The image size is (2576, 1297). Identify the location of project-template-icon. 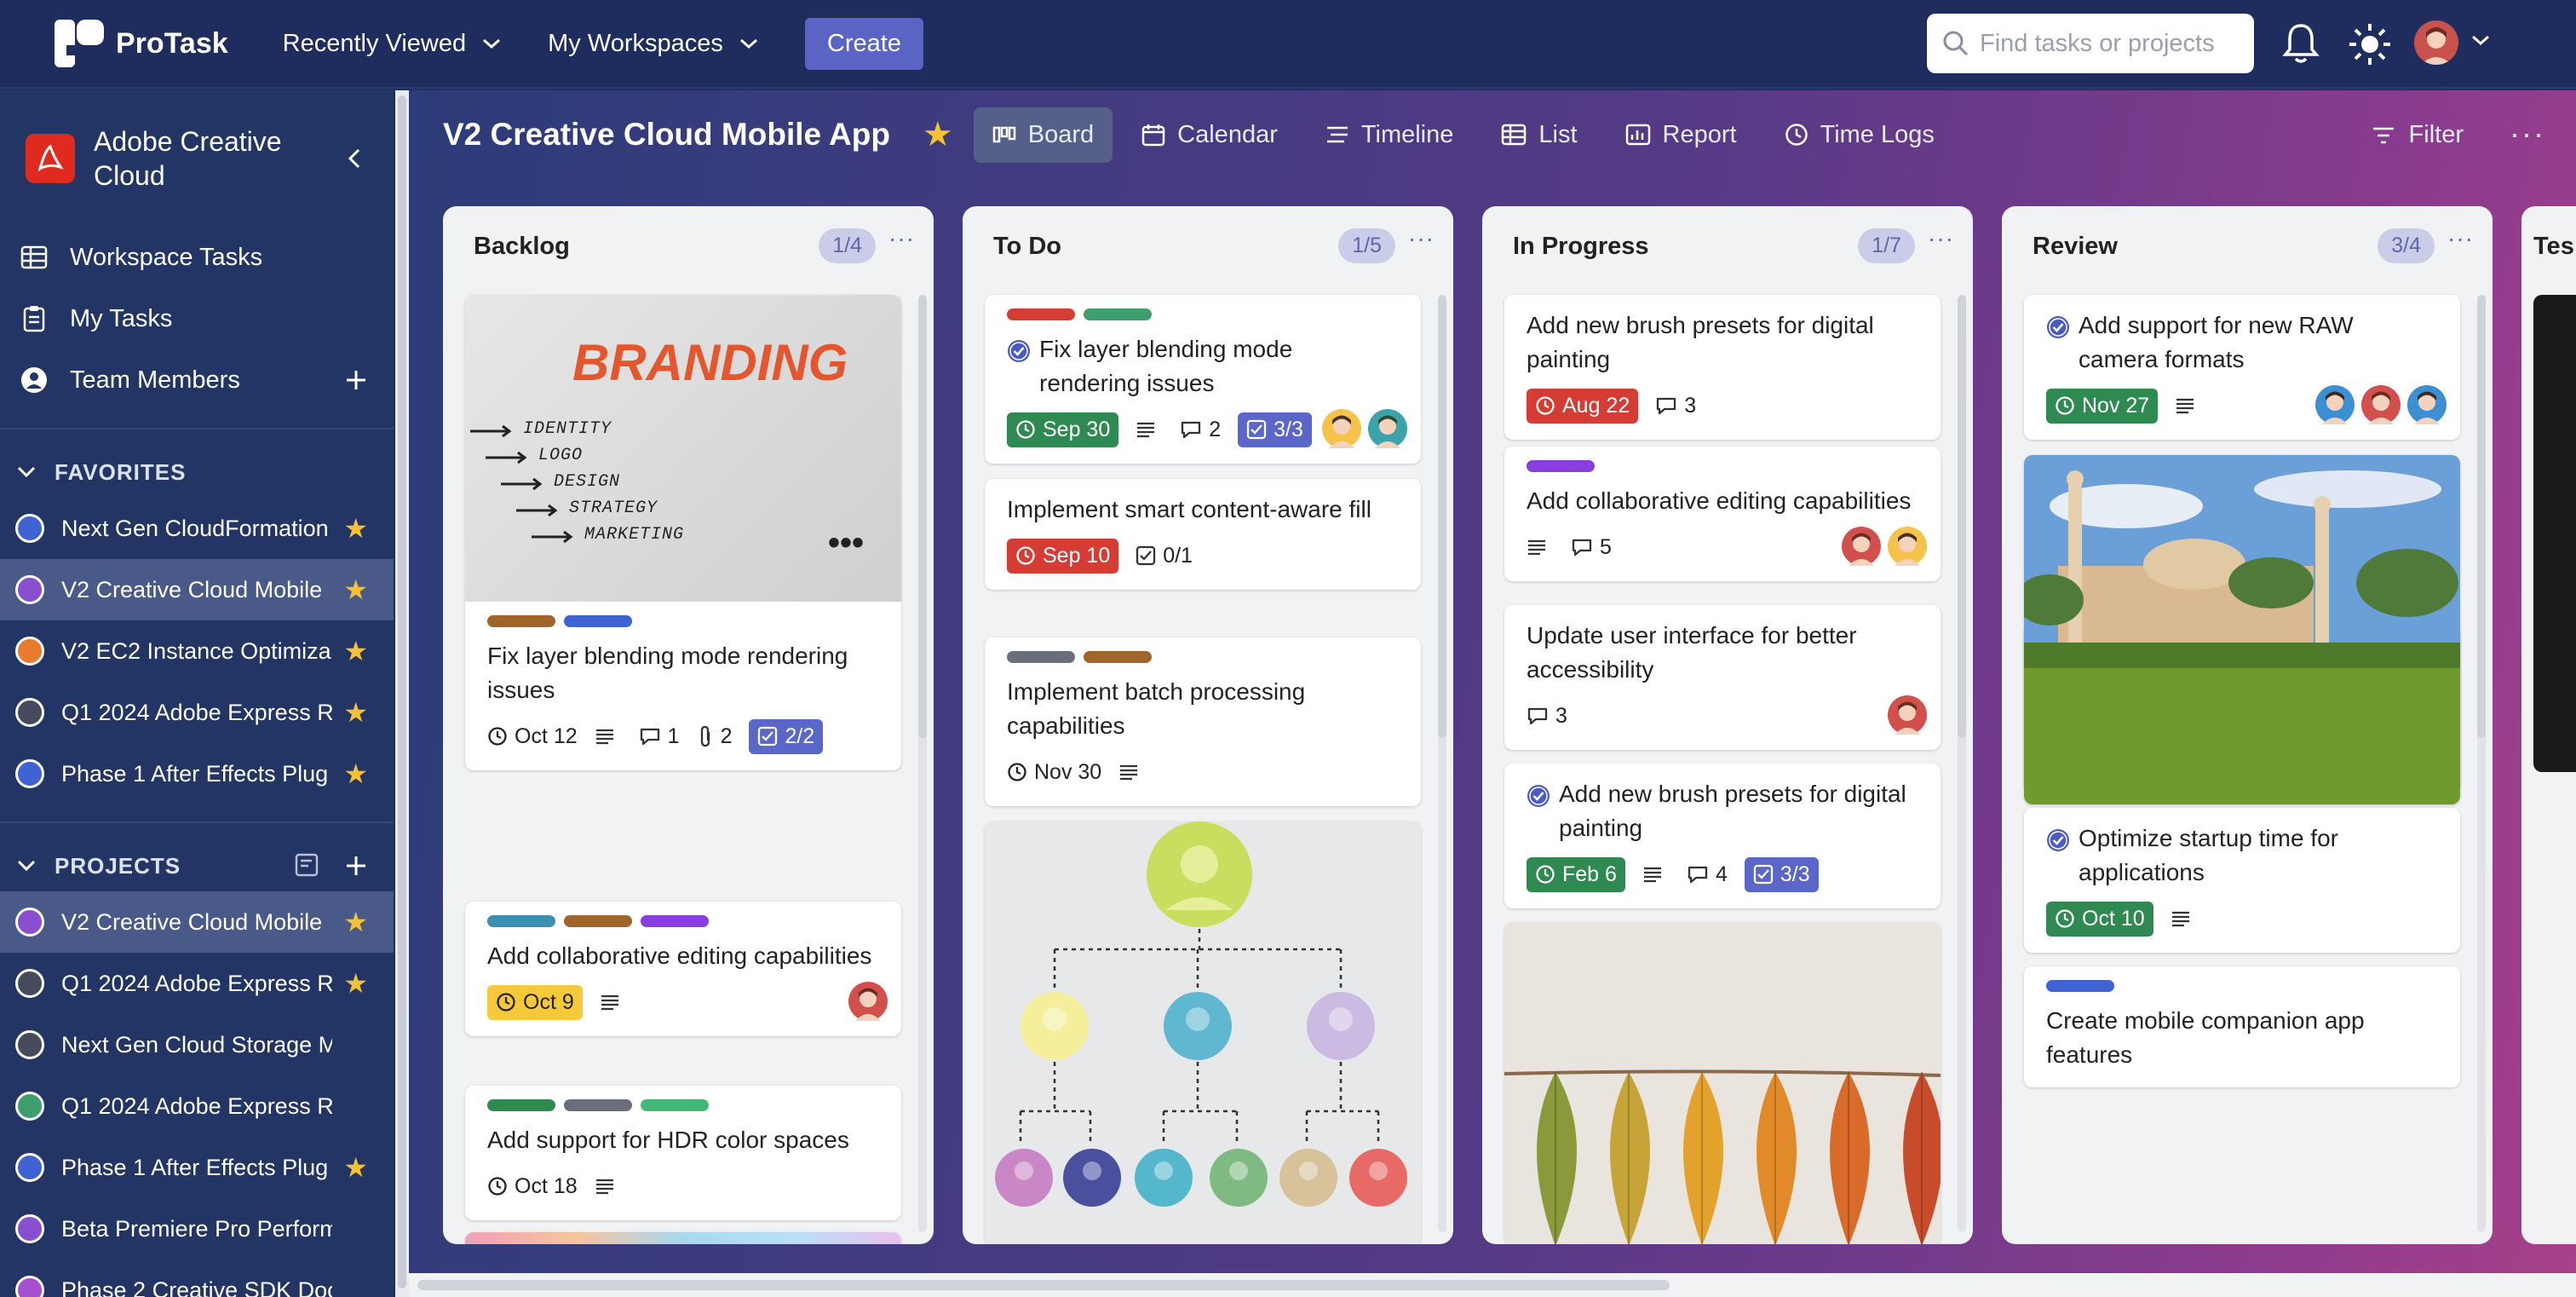
(308, 866).